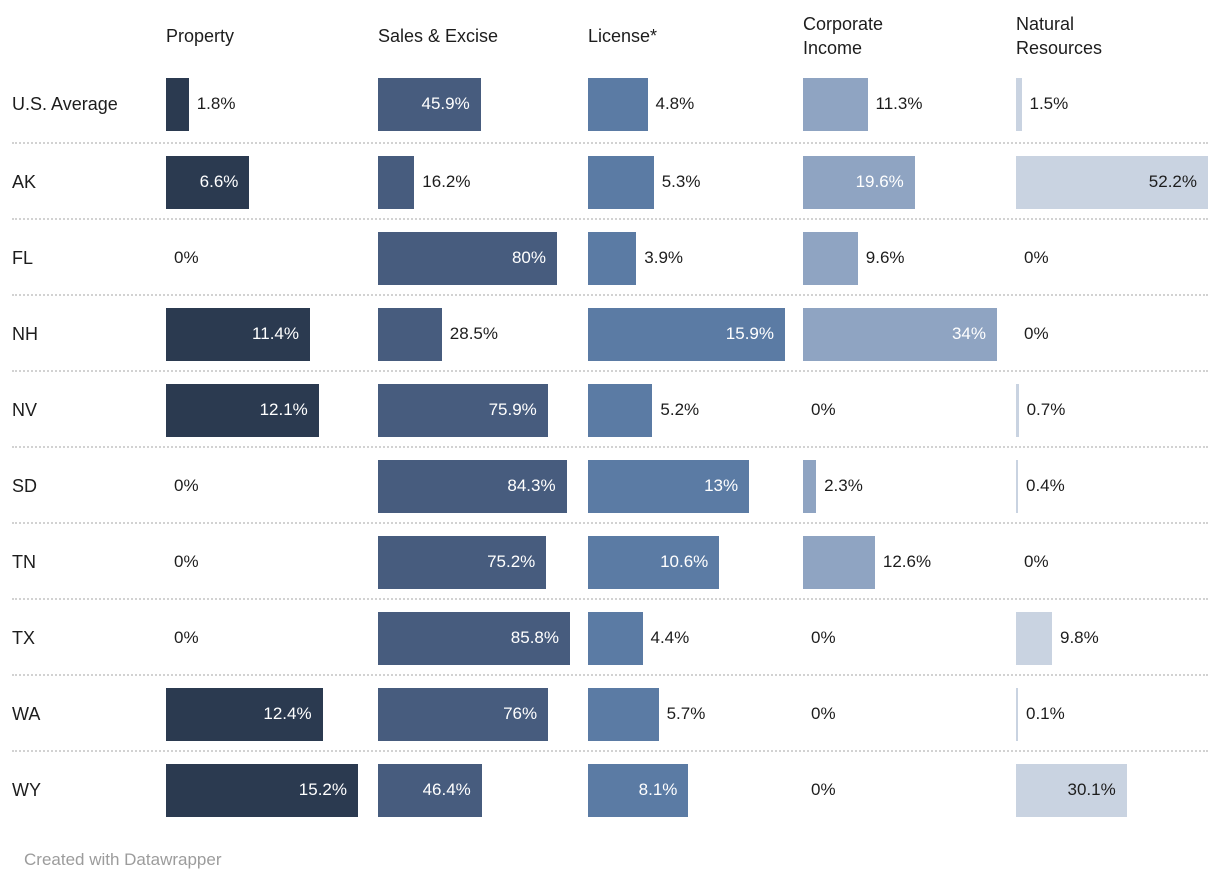 The height and width of the screenshot is (890, 1220). Describe the element at coordinates (216, 103) in the screenshot. I see `value-label: 1.8%` at that location.